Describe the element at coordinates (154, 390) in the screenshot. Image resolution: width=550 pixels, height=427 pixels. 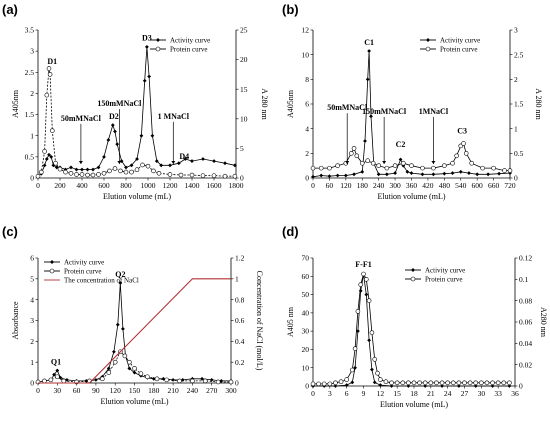
I see `x-tick-label: 180` at that location.